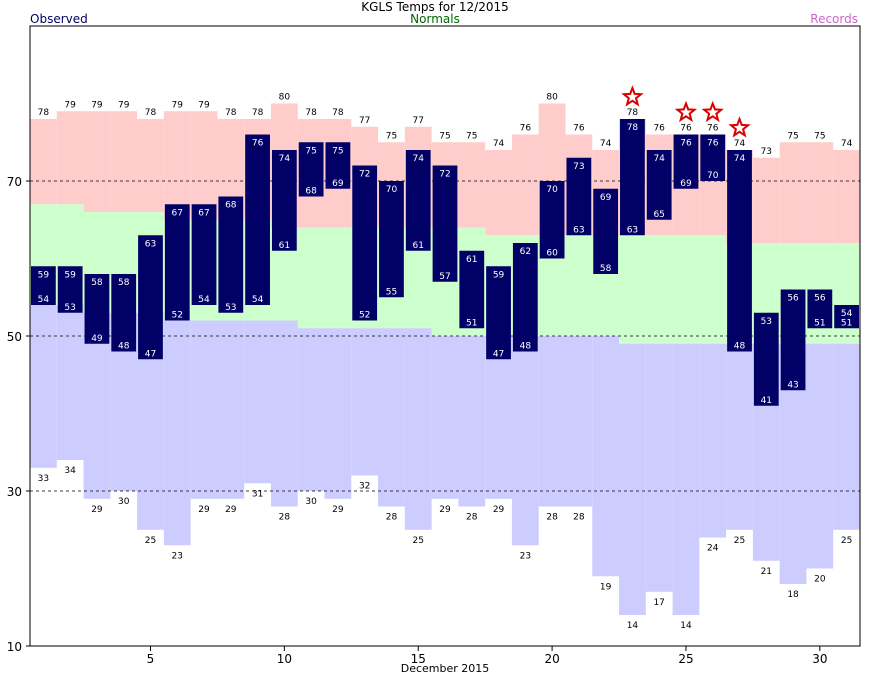  What do you see at coordinates (578, 167) in the screenshot?
I see `observed-high-label: 73` at bounding box center [578, 167].